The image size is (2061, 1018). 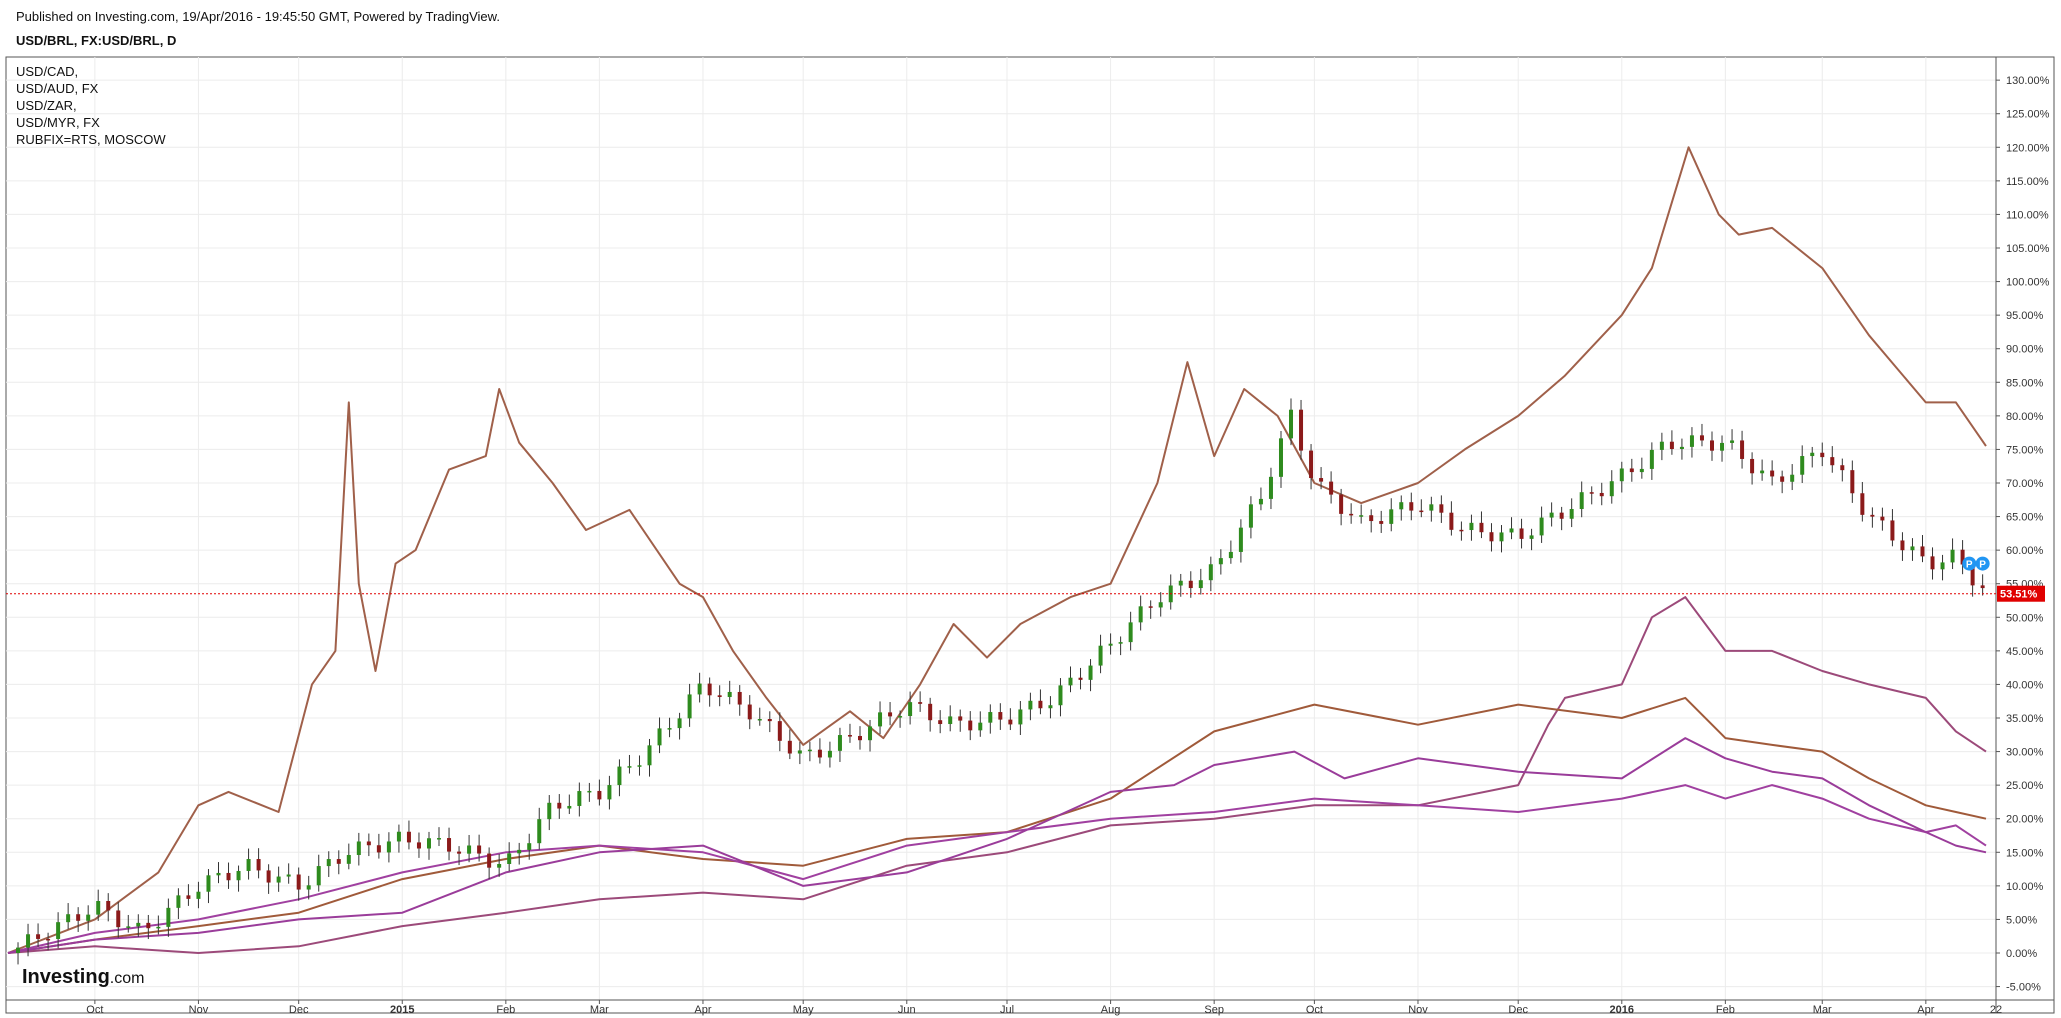 I want to click on y-tick-label: 35.00%, so click(x=2025, y=719).